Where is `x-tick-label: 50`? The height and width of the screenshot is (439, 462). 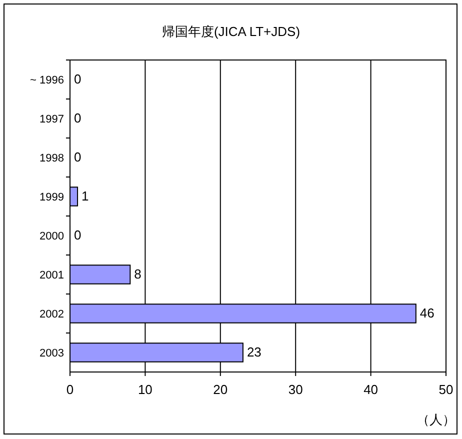
x-tick-label: 50 is located at coordinates (446, 389).